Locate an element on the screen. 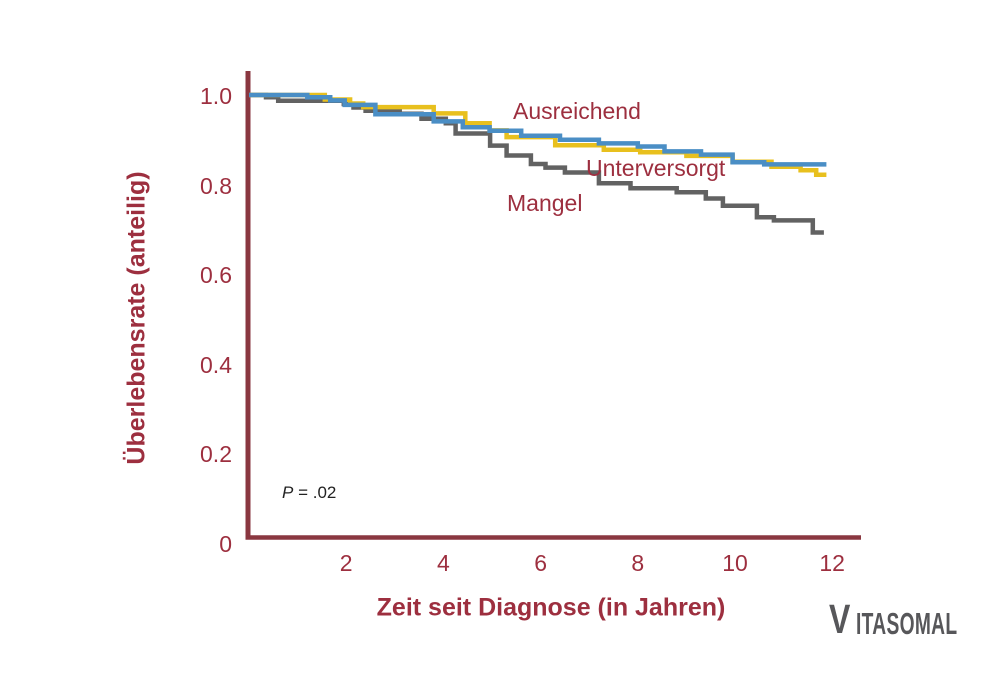 This screenshot has height=673, width=1000. vitasomal-logo: V ITASOMAL is located at coordinates (914, 619).